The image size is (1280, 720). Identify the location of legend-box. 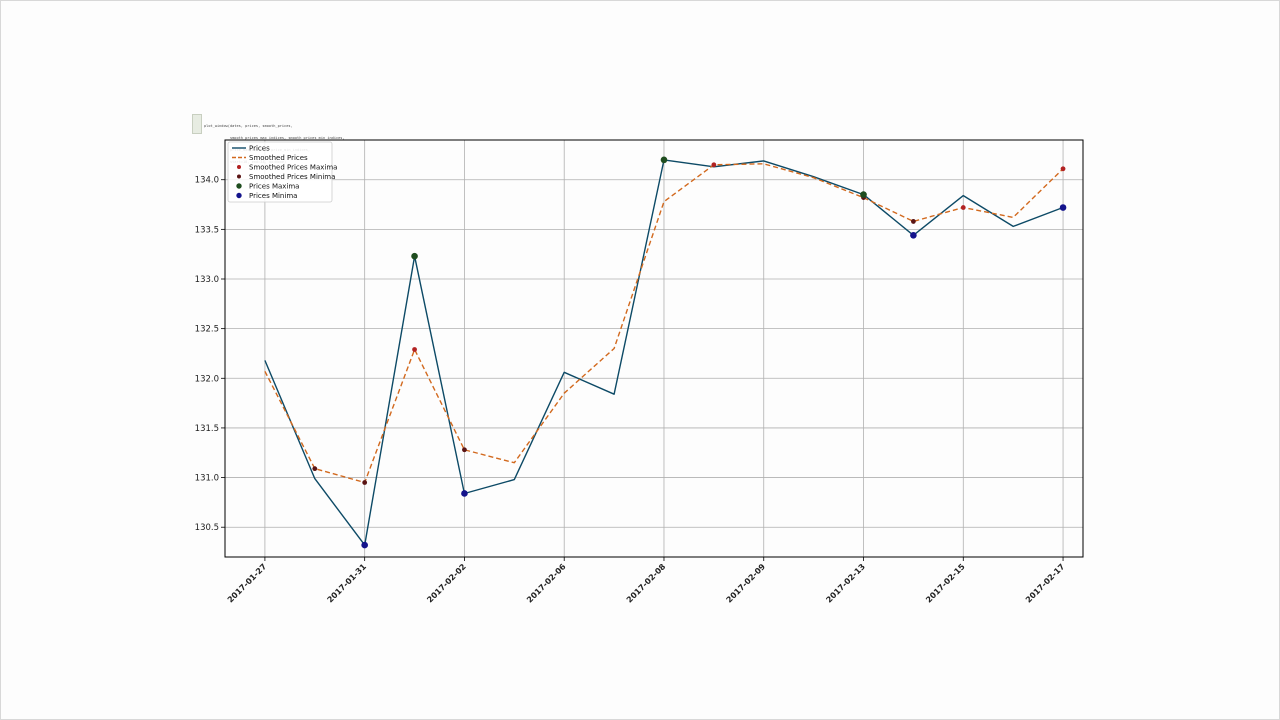
(280, 172).